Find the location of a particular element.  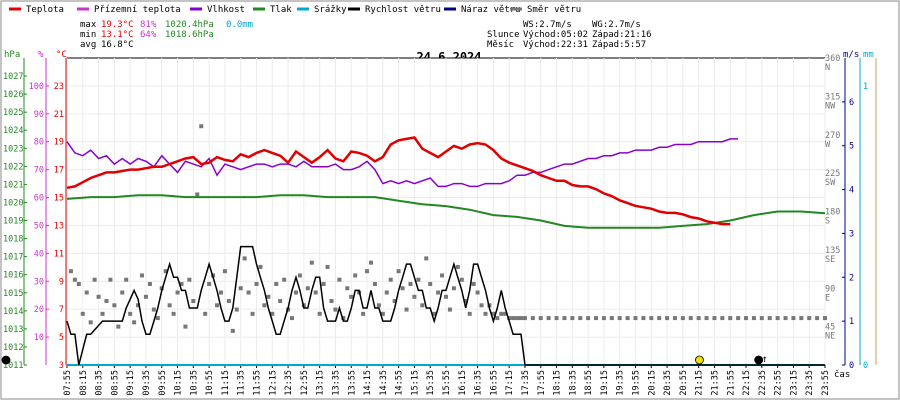

pressure-tick-0: 1027 is located at coordinates (13, 77).